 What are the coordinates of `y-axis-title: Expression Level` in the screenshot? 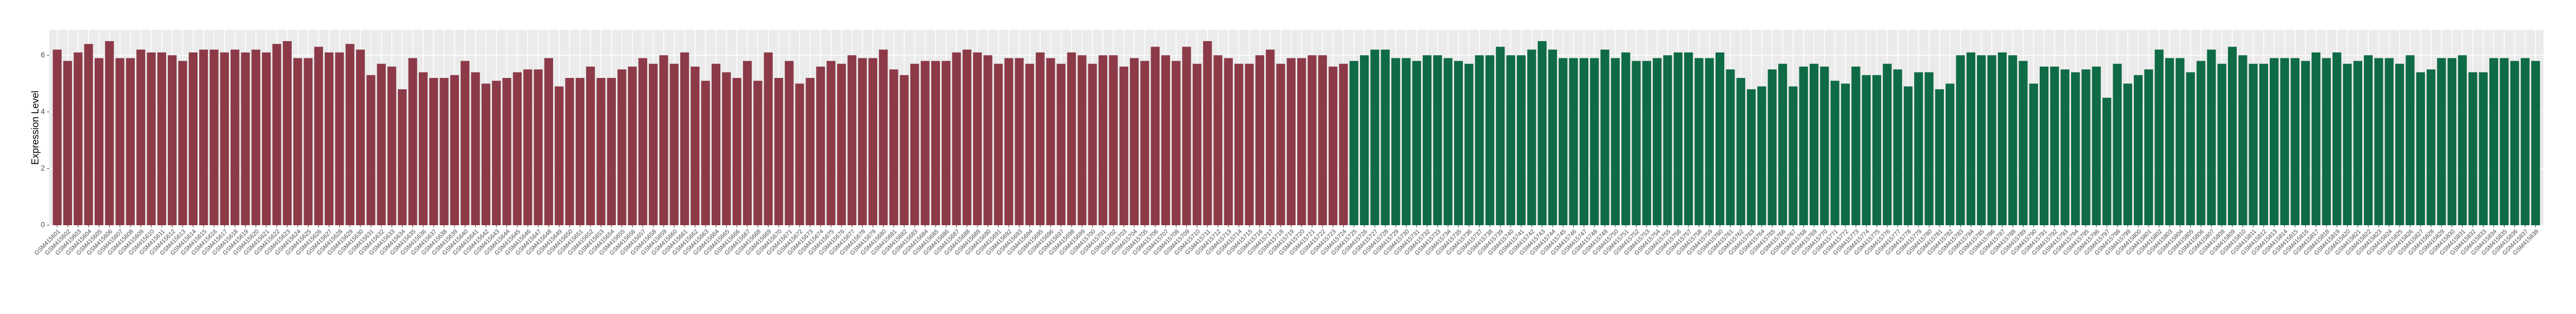 It's located at (35, 127).